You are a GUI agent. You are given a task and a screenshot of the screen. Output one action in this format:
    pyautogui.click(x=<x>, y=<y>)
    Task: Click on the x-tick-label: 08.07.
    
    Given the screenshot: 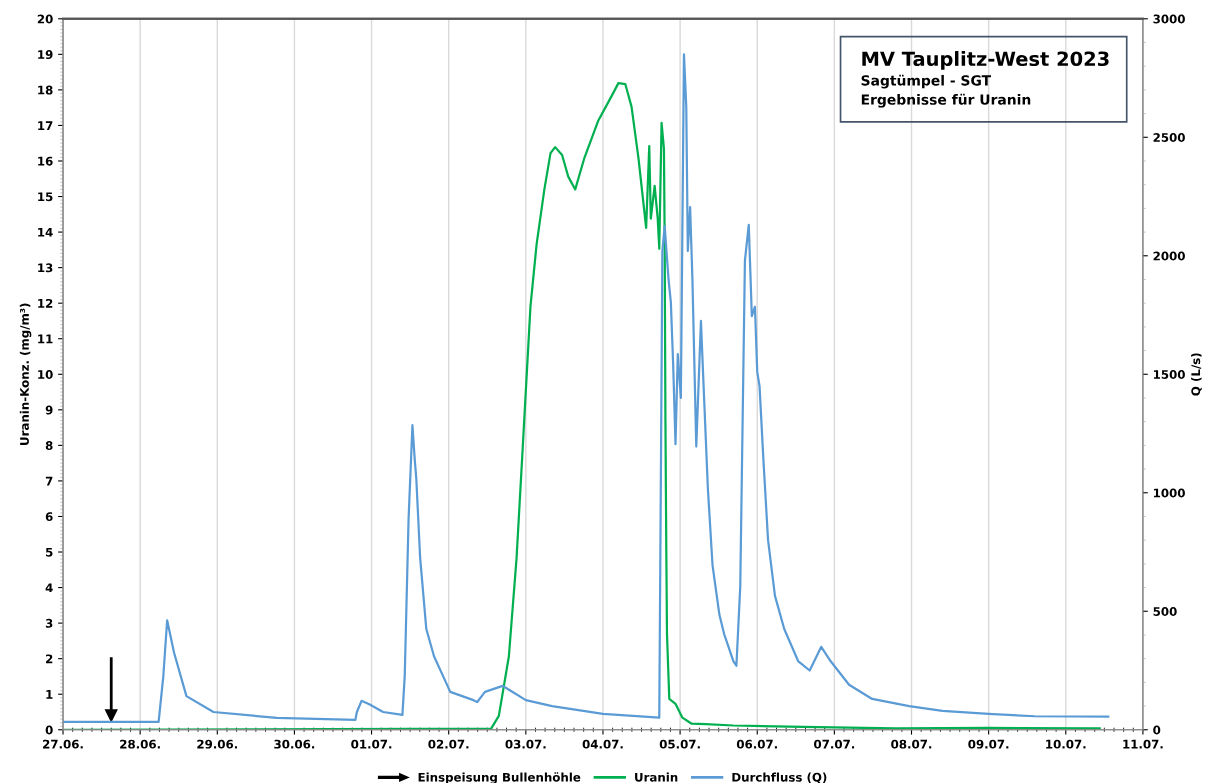 What is the action you would take?
    pyautogui.click(x=911, y=744)
    